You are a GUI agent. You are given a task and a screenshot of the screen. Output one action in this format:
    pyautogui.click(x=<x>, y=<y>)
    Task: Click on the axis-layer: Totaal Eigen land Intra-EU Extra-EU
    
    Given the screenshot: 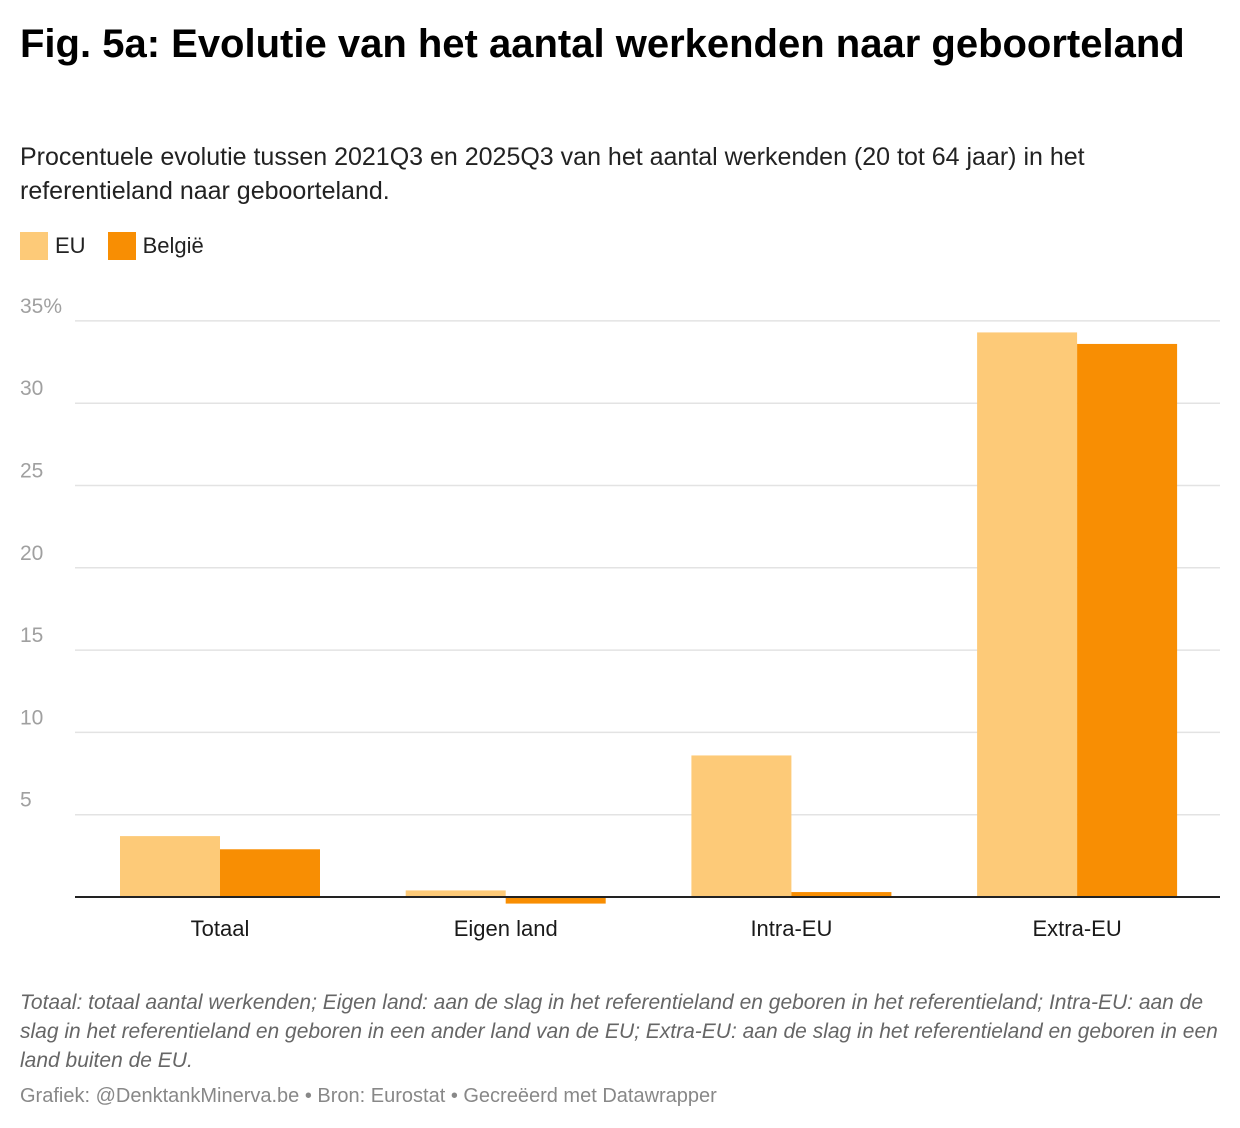 What is the action you would take?
    pyautogui.click(x=647, y=918)
    